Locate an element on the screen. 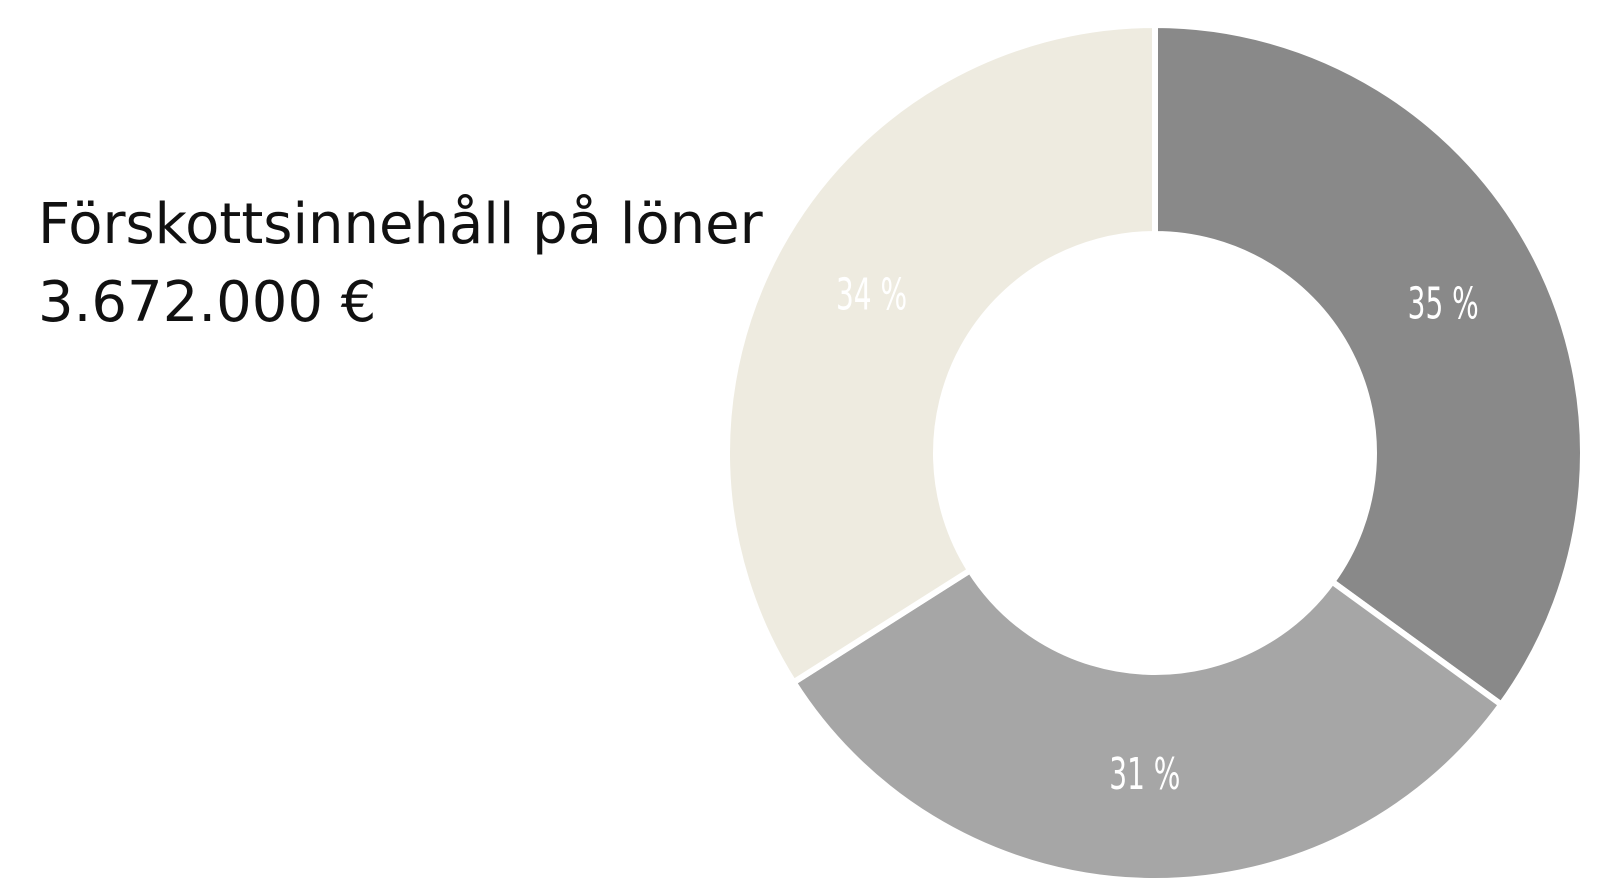 Image resolution: width=1600 pixels, height=895 pixels. value-label: 34 % is located at coordinates (871, 294).